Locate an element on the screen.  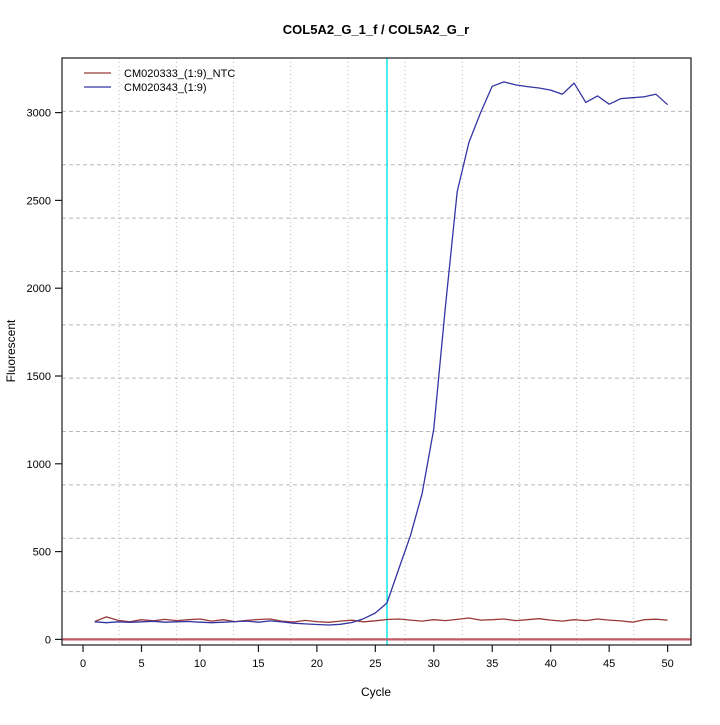
y-tick-label: 500 is located at coordinates (42, 553).